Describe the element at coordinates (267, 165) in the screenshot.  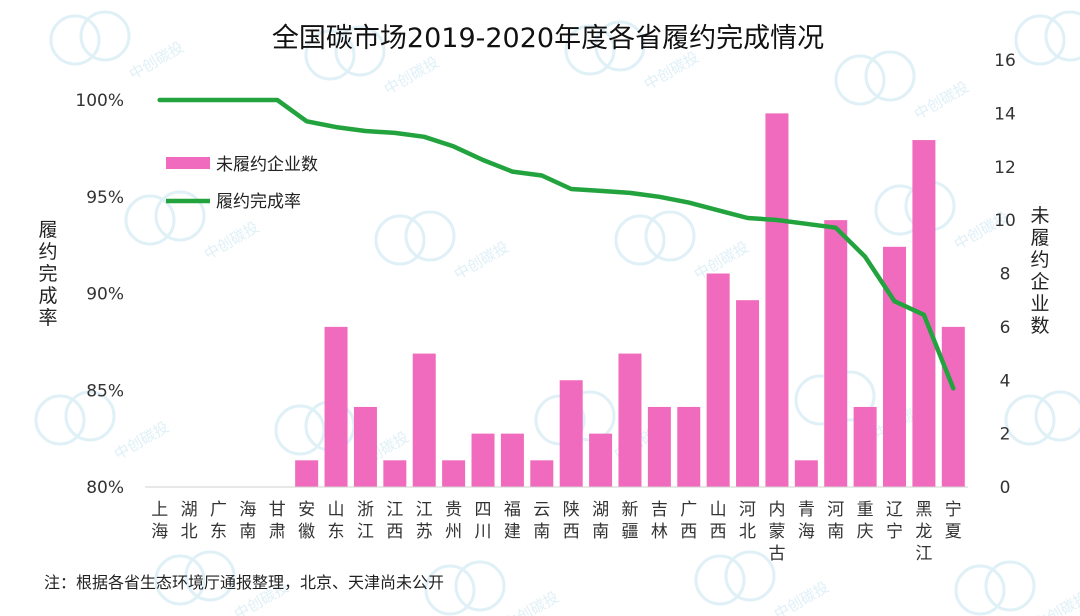
I see `legend-bar-label: 未履约企业数` at that location.